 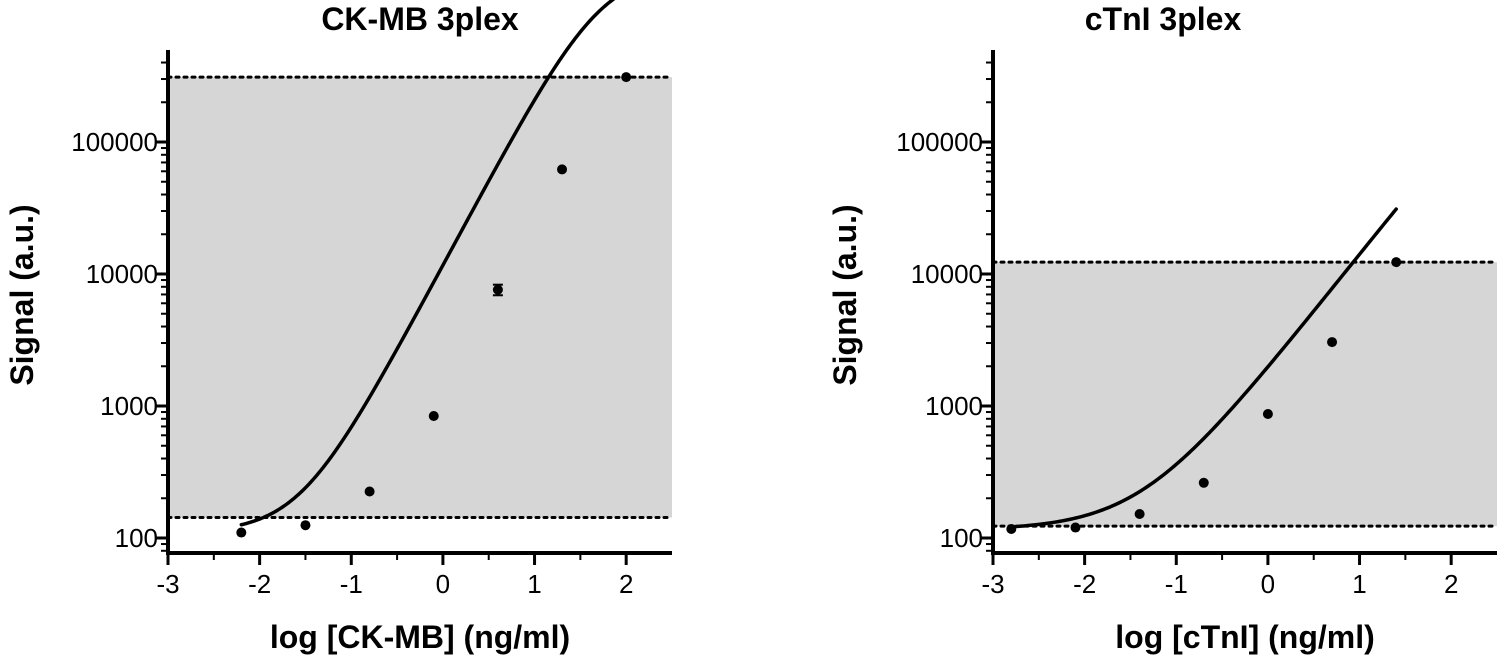 I want to click on x-axis-label: log [cTnI] (ng/ml), so click(x=1245, y=637).